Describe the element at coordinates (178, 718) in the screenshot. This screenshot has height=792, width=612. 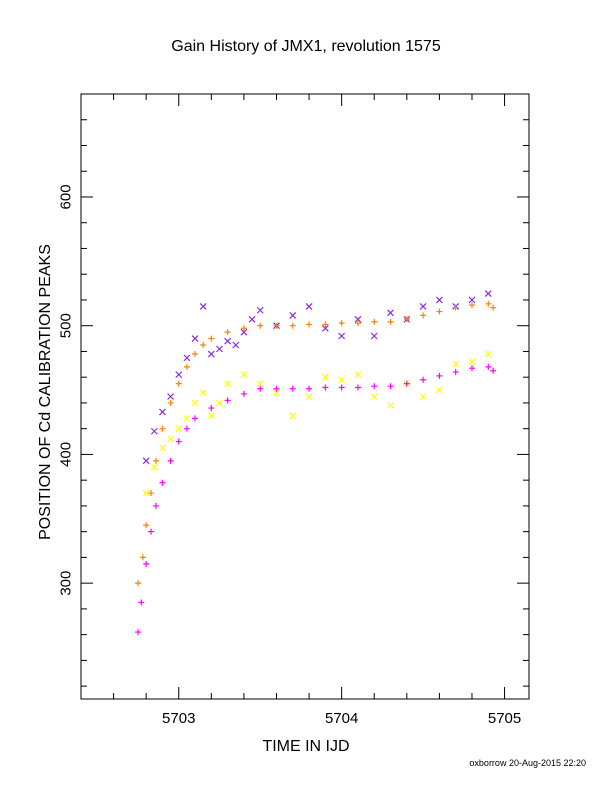
I see `x-tick-label: 5703` at that location.